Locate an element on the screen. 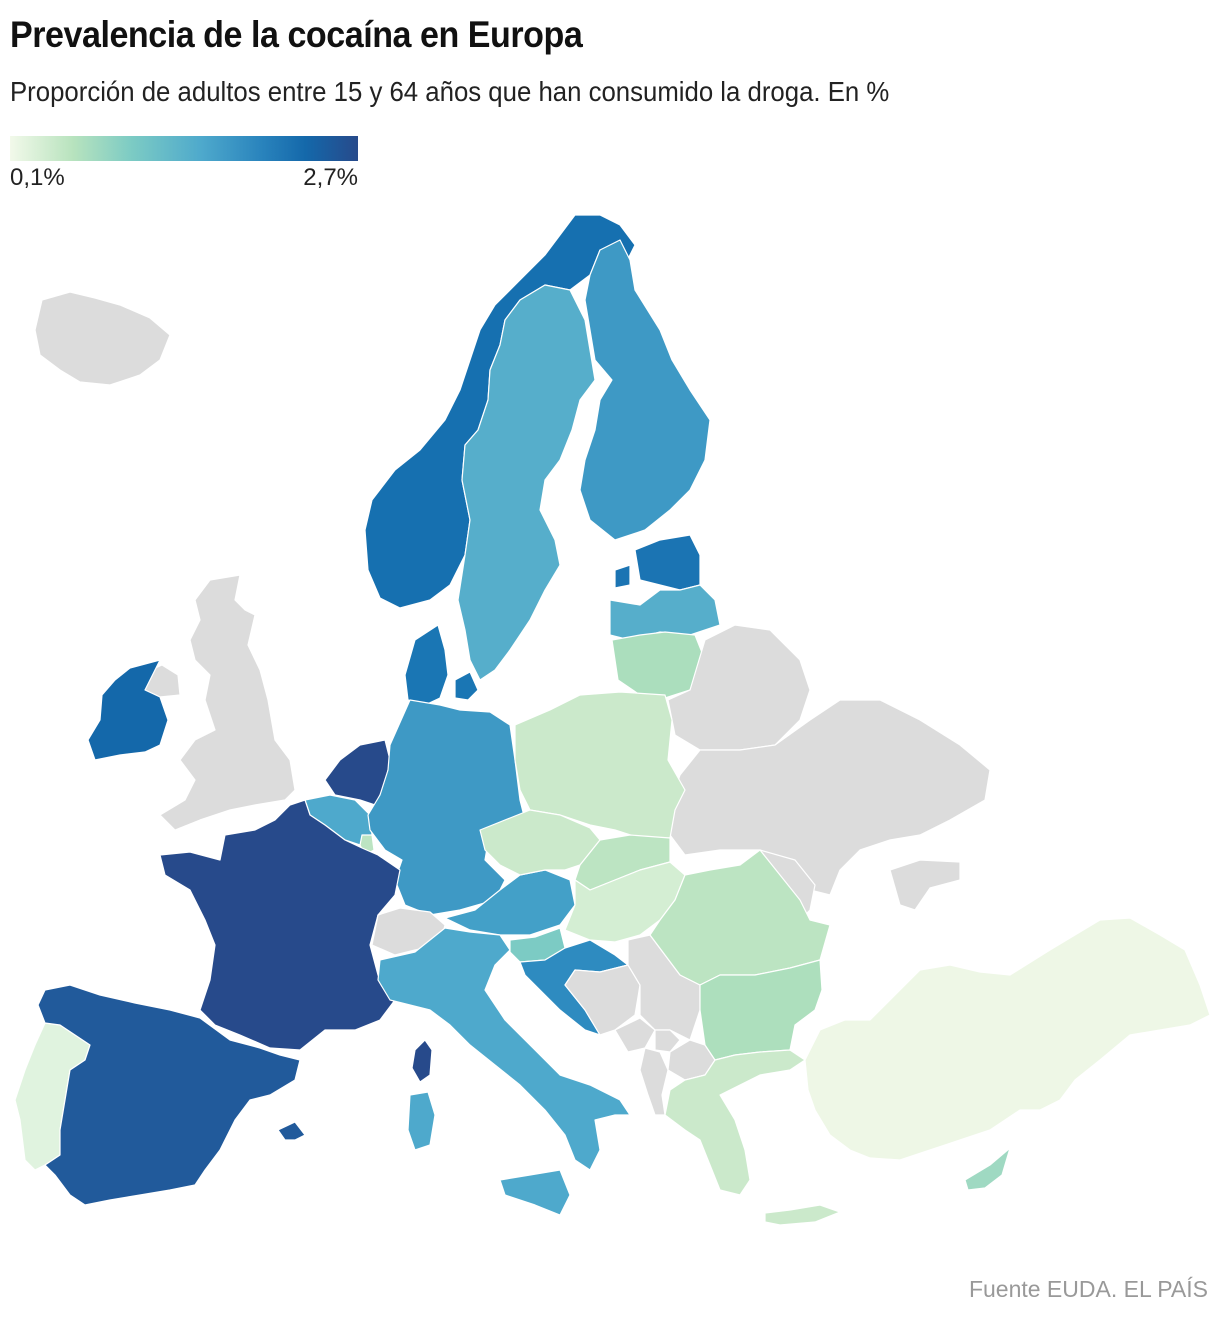  region-bulgaria is located at coordinates (761, 1010).